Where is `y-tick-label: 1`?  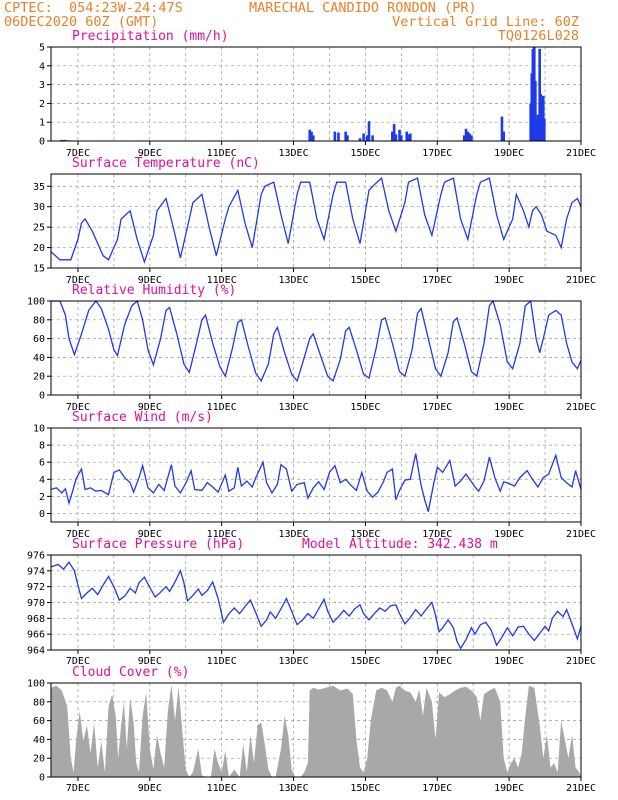 y-tick-label: 1 is located at coordinates (42, 123).